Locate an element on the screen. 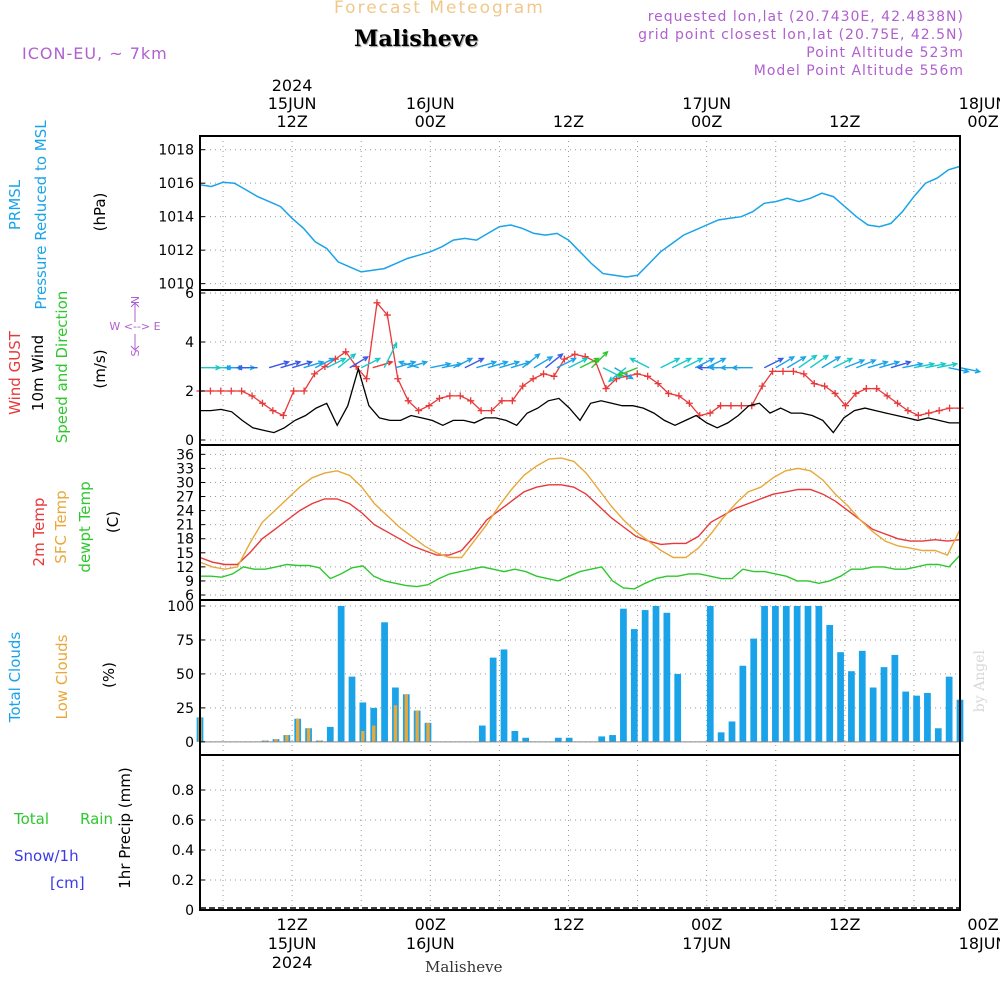 This screenshot has width=1000, height=1000. time-label-bottom: 12Z is located at coordinates (291, 924).